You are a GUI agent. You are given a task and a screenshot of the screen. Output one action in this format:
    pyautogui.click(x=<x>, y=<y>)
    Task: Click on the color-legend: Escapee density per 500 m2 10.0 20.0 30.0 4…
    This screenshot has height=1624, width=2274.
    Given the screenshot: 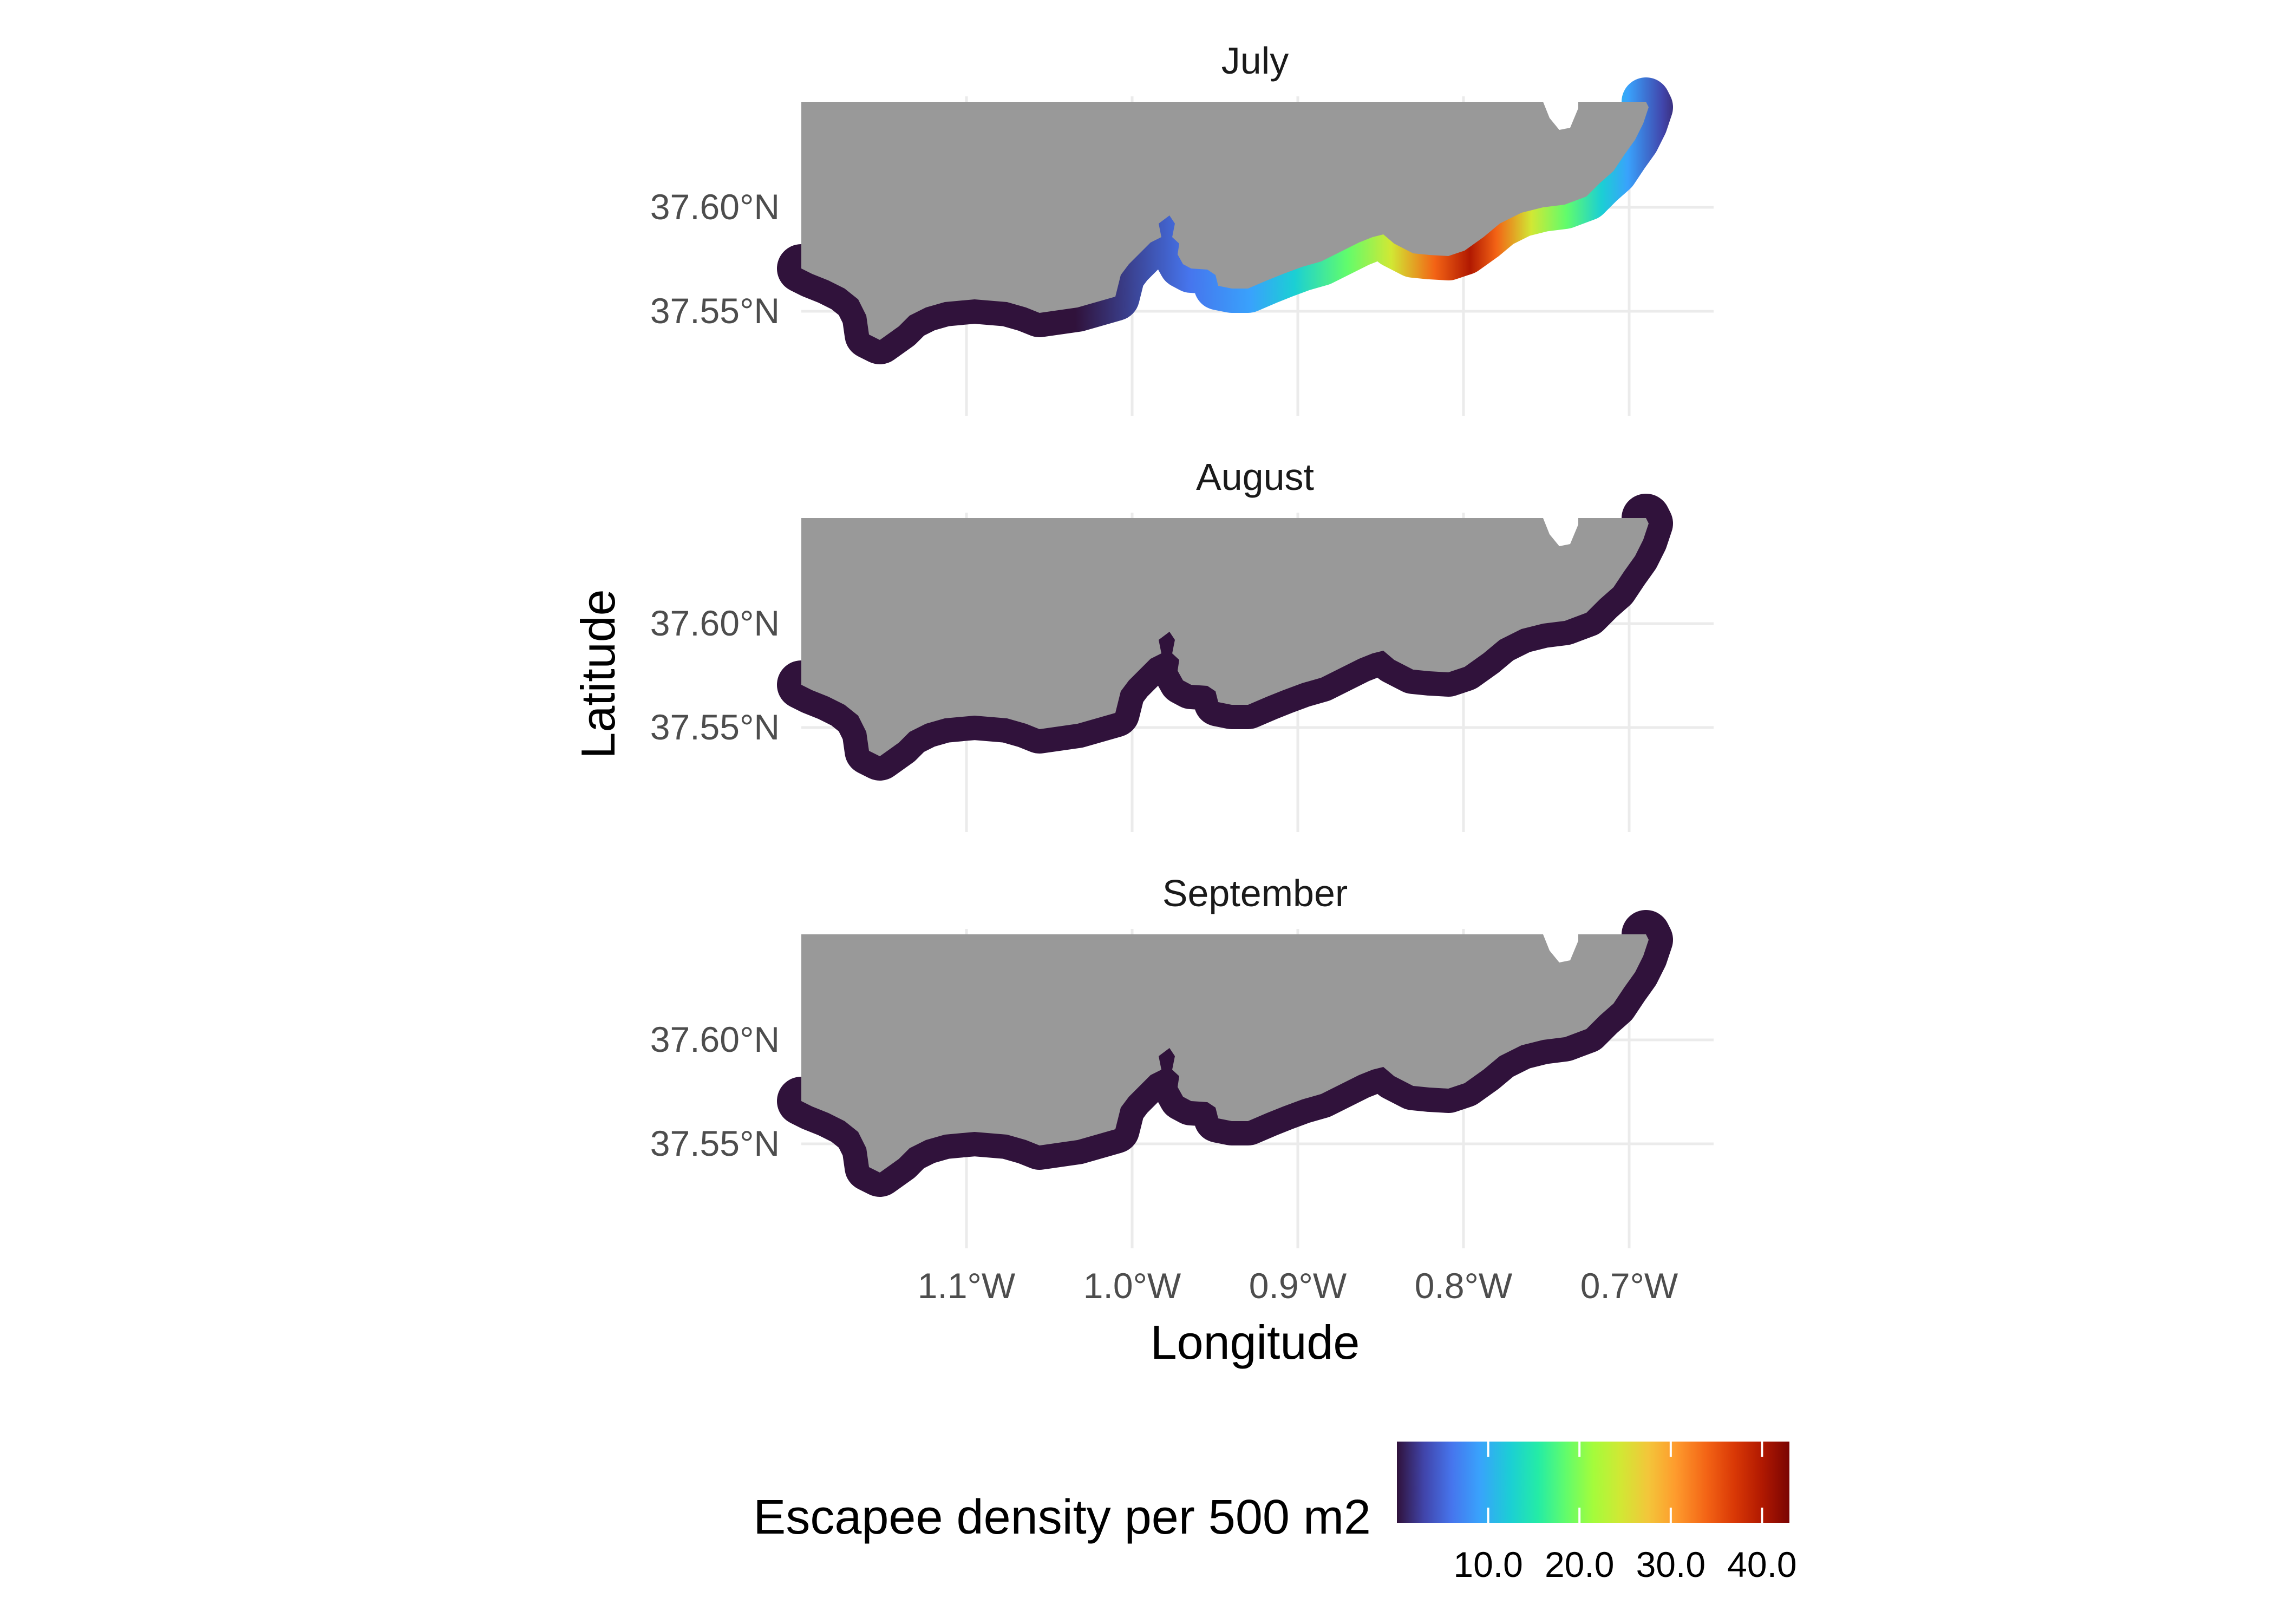 What is the action you would take?
    pyautogui.click(x=1275, y=1513)
    